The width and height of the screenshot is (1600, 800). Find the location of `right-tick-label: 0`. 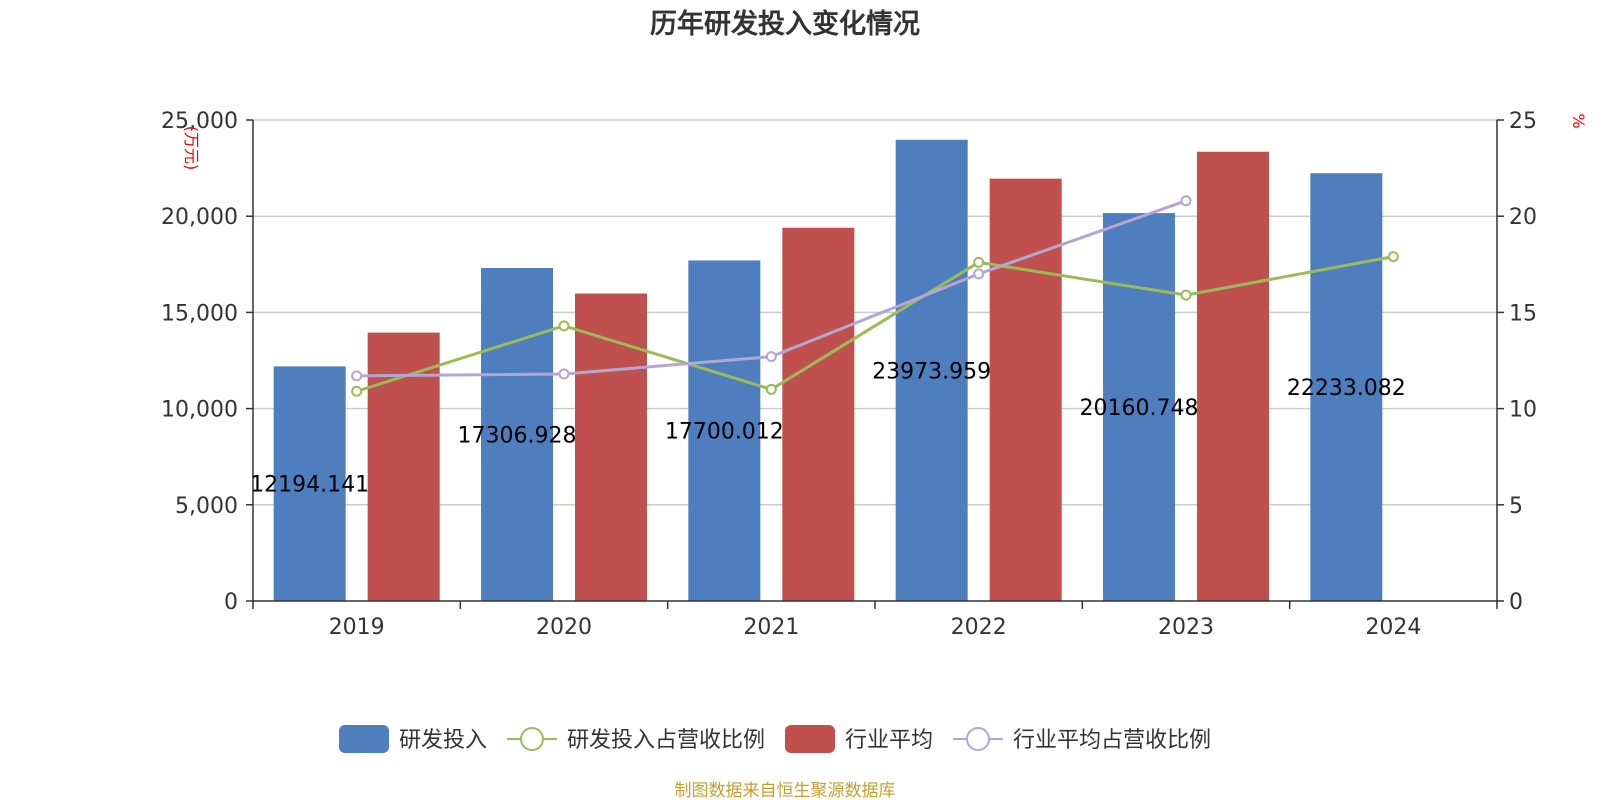

right-tick-label: 0 is located at coordinates (1516, 602).